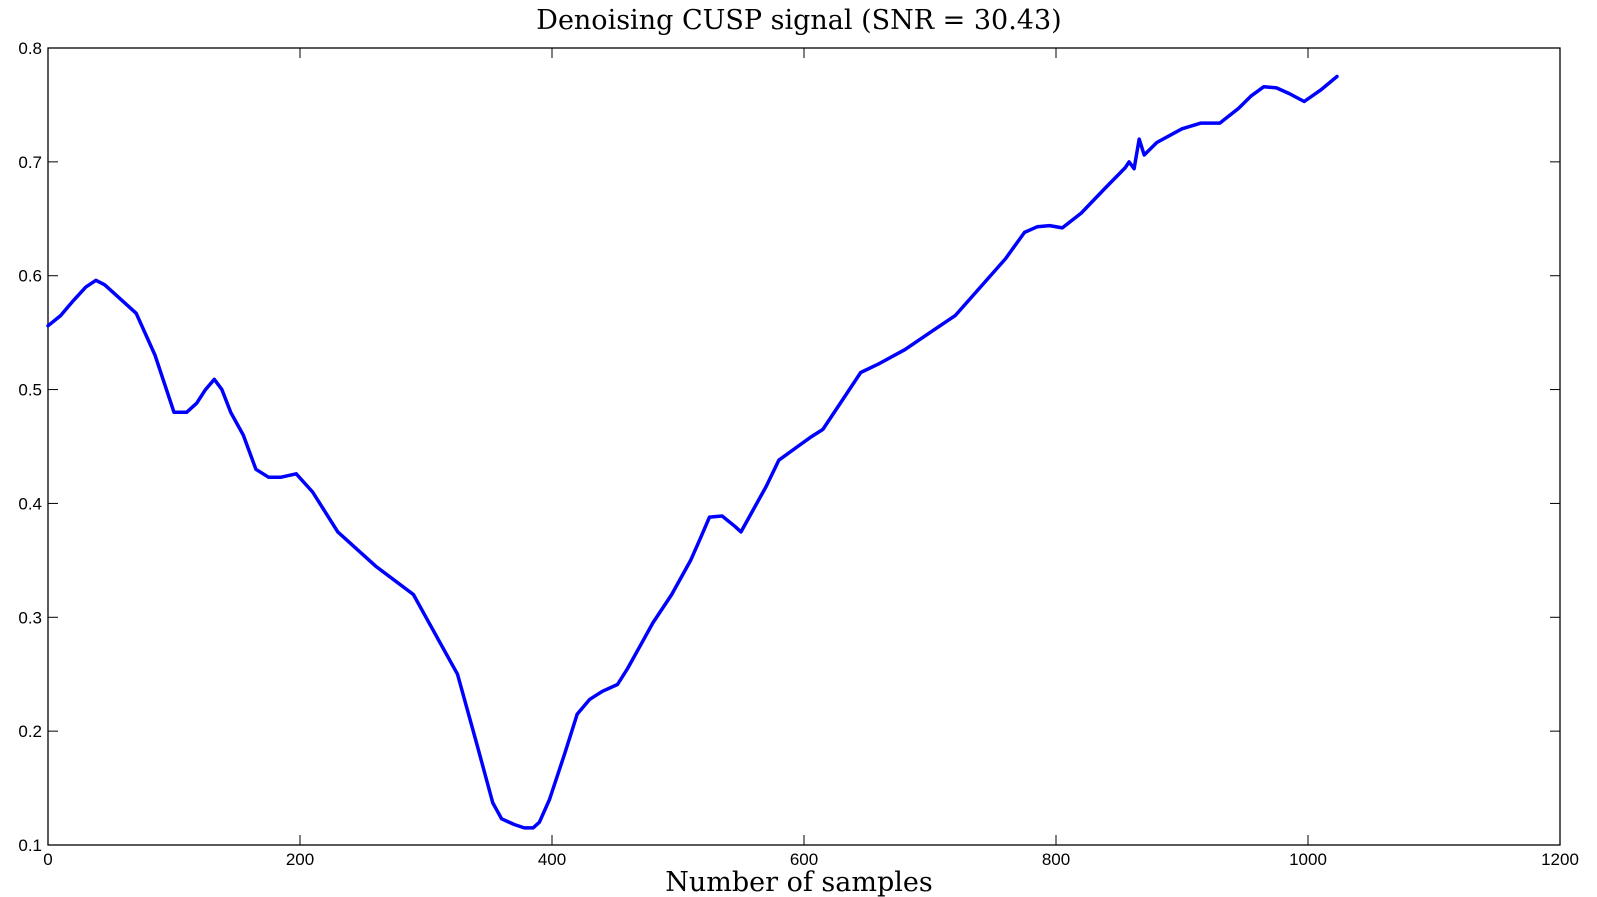 The height and width of the screenshot is (897, 1597). I want to click on x-tick-label: 200, so click(300, 859).